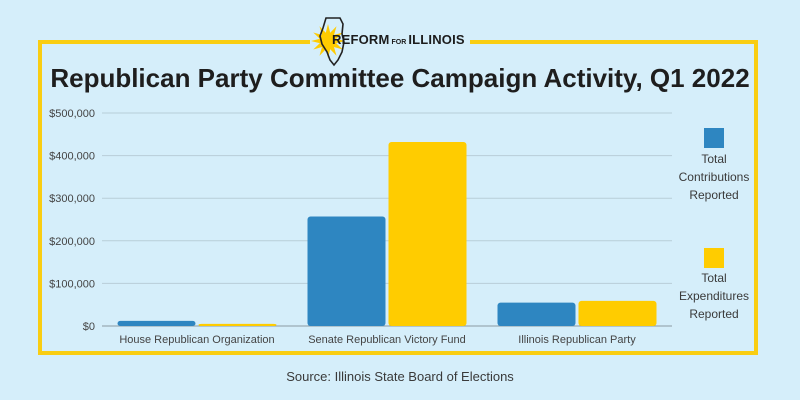  I want to click on logo-text: REFORM FOR ILLINOIS, so click(398, 40).